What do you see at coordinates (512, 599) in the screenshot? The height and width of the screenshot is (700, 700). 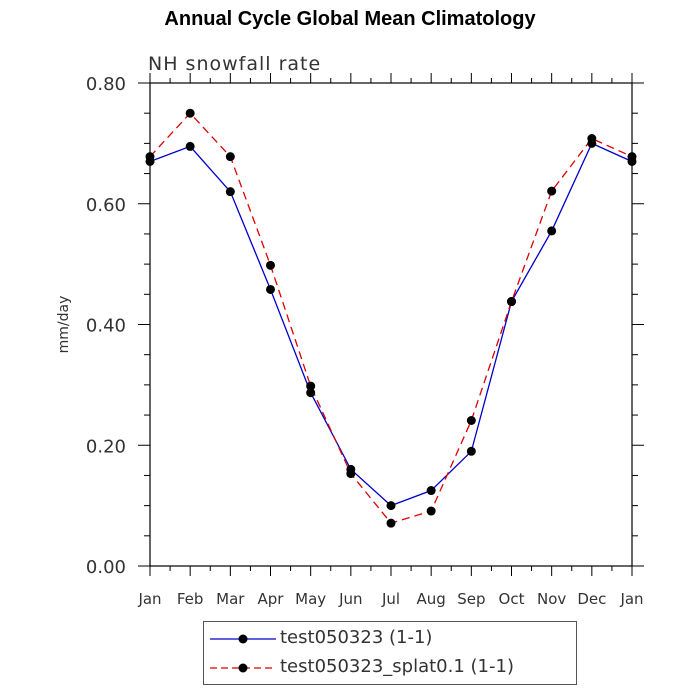 I see `x-tick-label: Oct` at bounding box center [512, 599].